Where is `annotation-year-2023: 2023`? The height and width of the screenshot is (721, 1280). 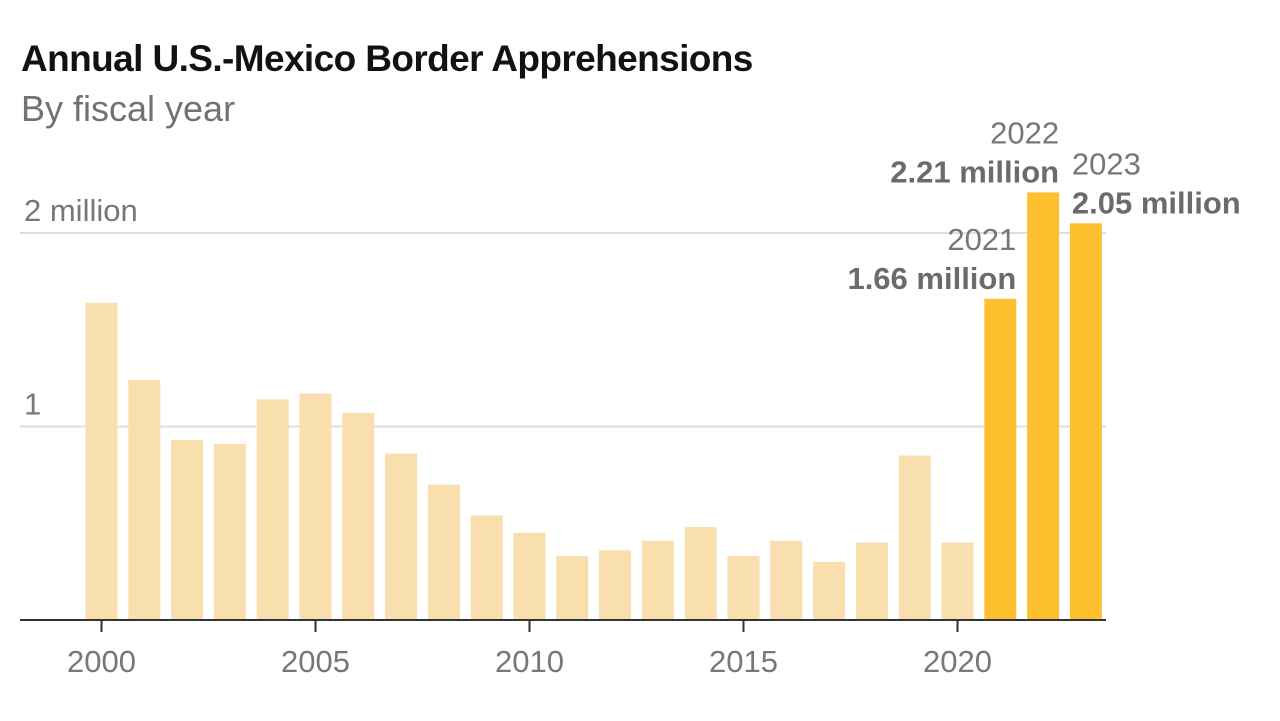
annotation-year-2023: 2023 is located at coordinates (1106, 163).